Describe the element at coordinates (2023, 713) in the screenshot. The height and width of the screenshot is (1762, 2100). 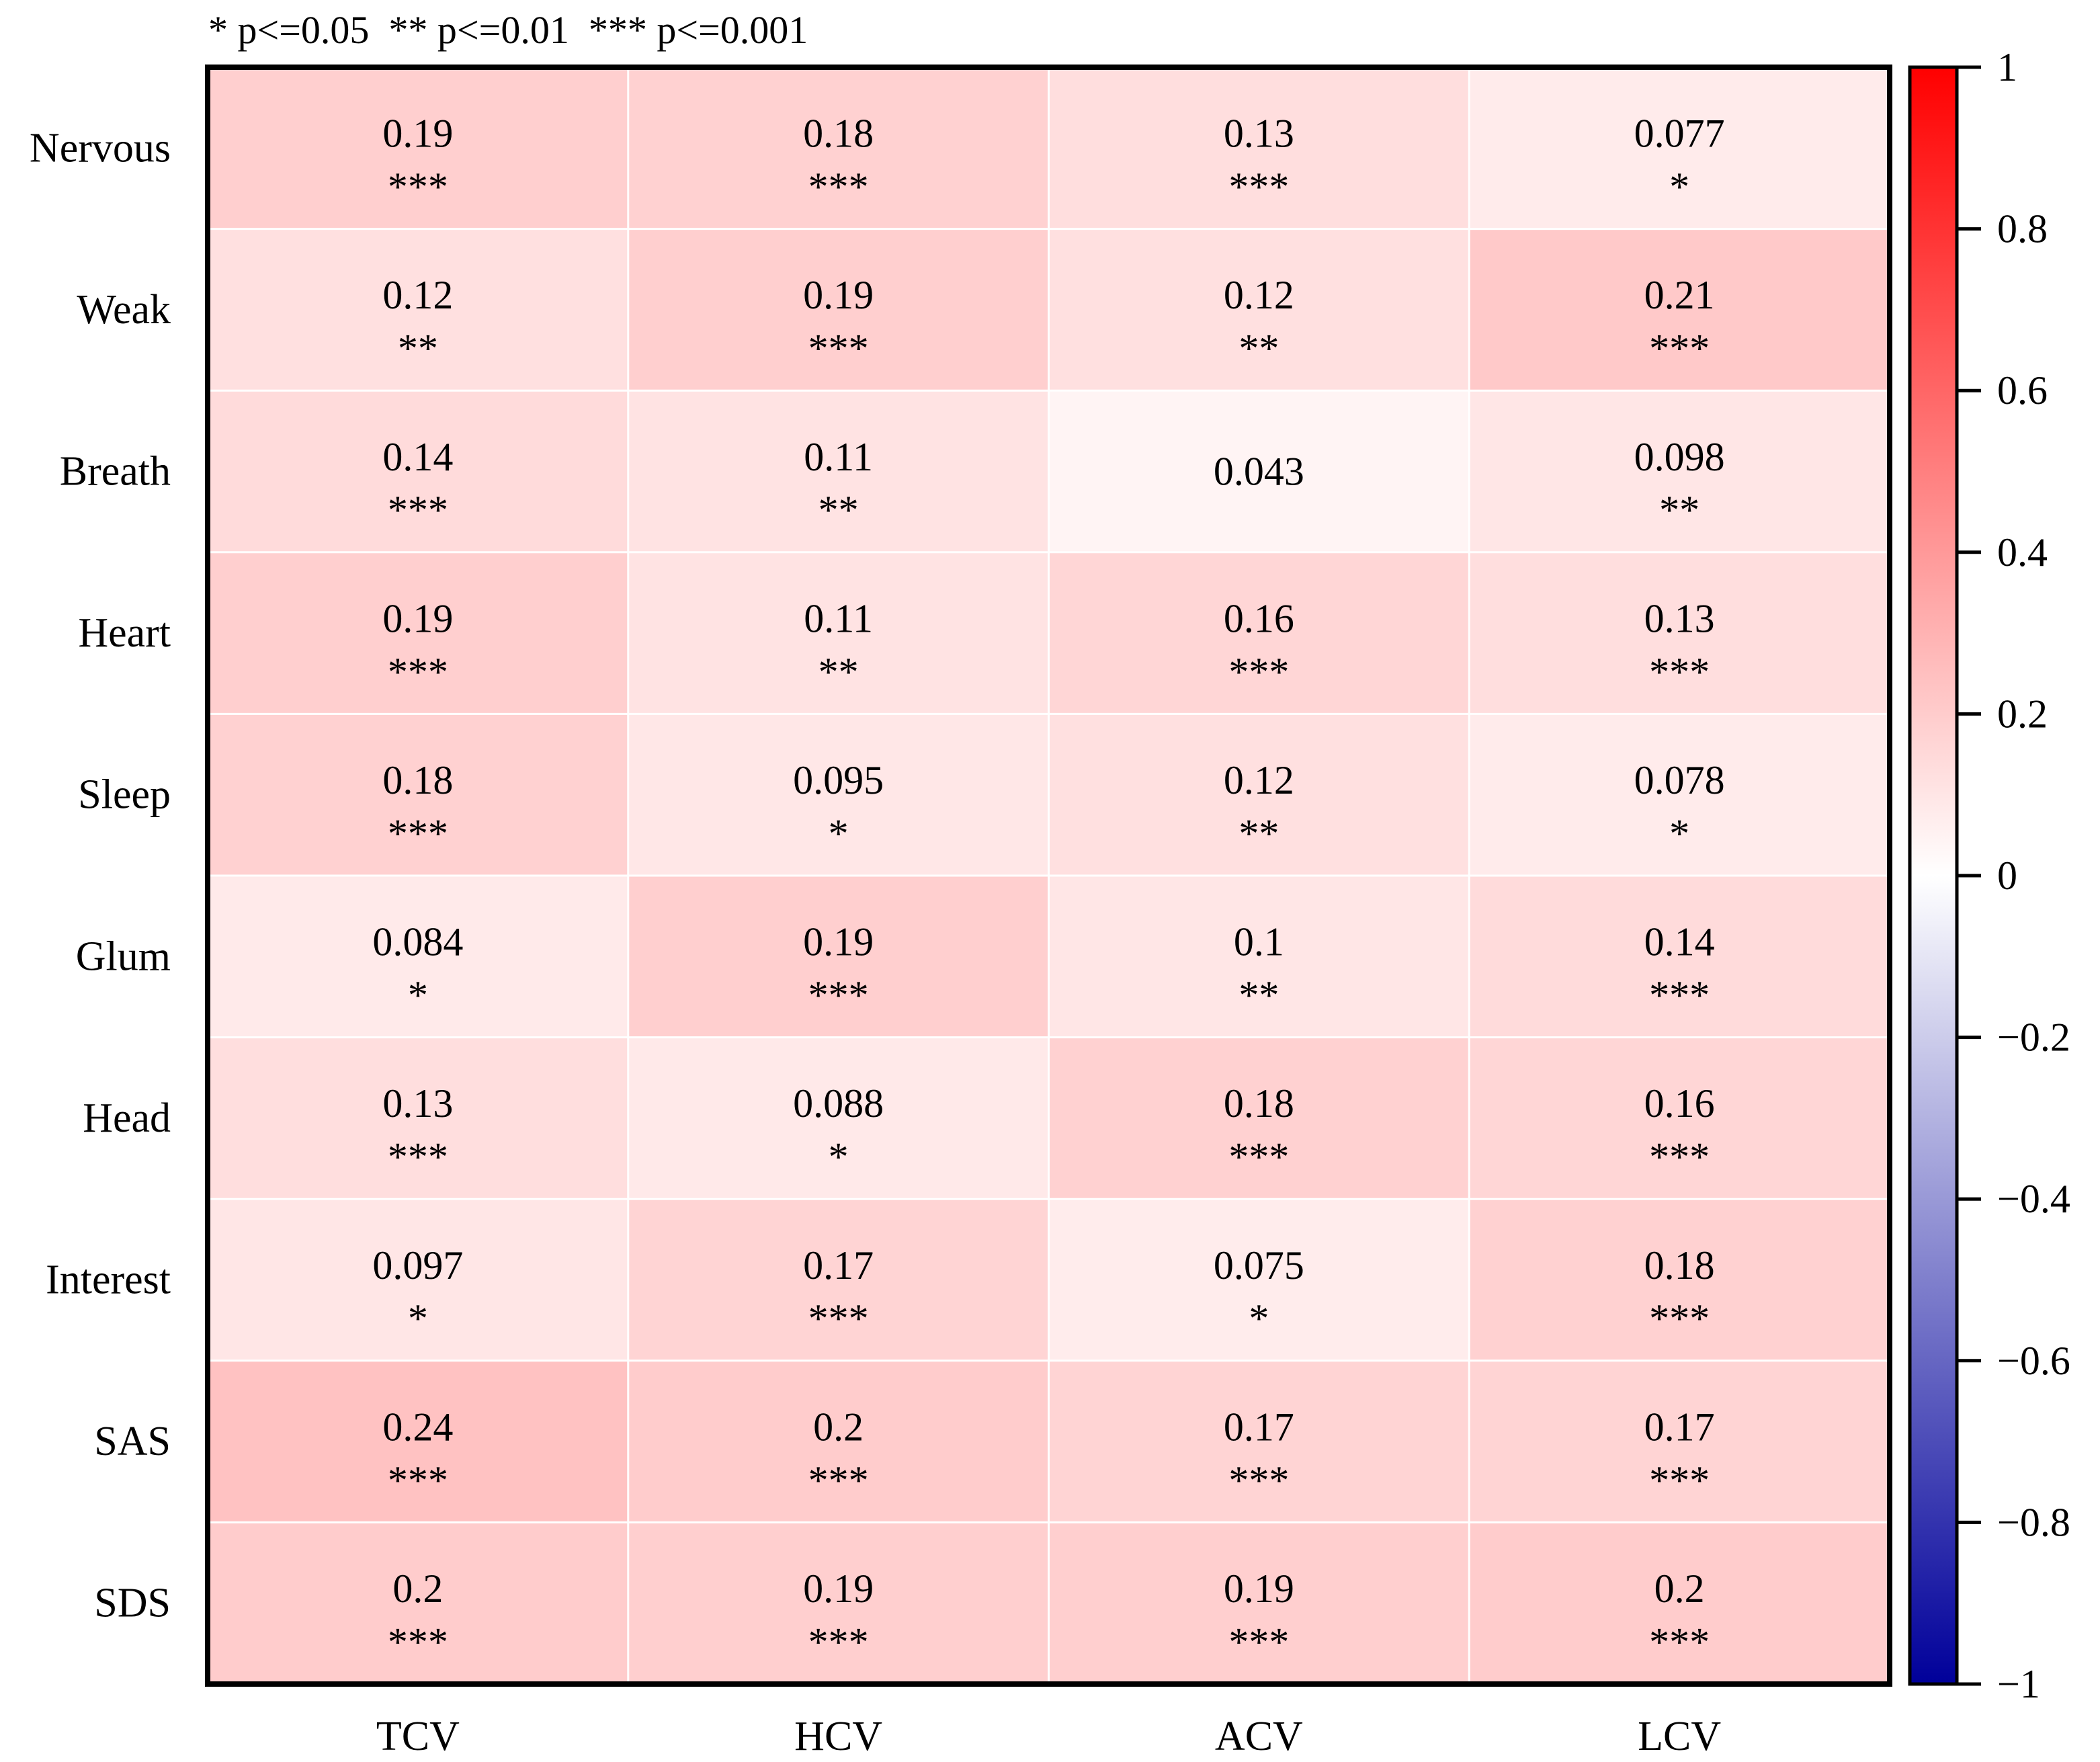
I see `colorbar-tick-label: 0.2` at that location.